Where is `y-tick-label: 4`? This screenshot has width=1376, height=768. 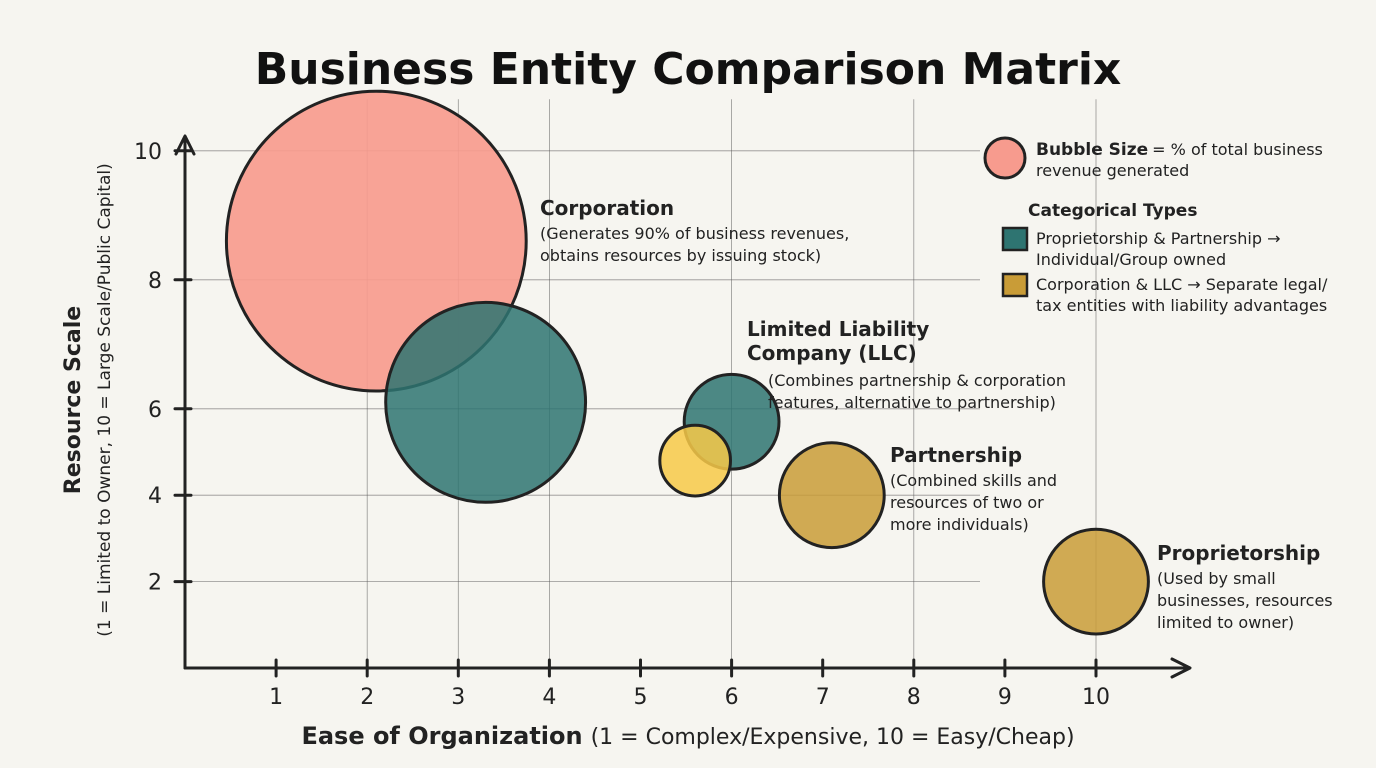 y-tick-label: 4 is located at coordinates (155, 496).